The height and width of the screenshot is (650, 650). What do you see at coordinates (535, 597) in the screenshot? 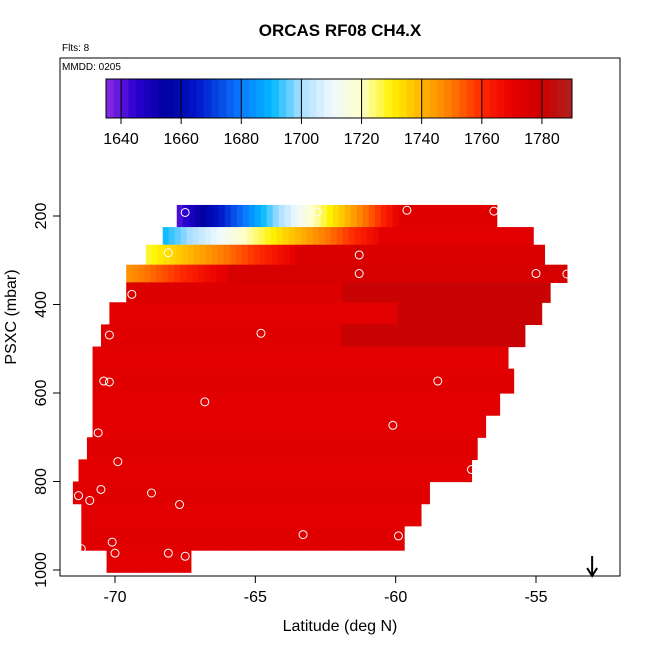
I see `x-tick-label: -55` at bounding box center [535, 597].